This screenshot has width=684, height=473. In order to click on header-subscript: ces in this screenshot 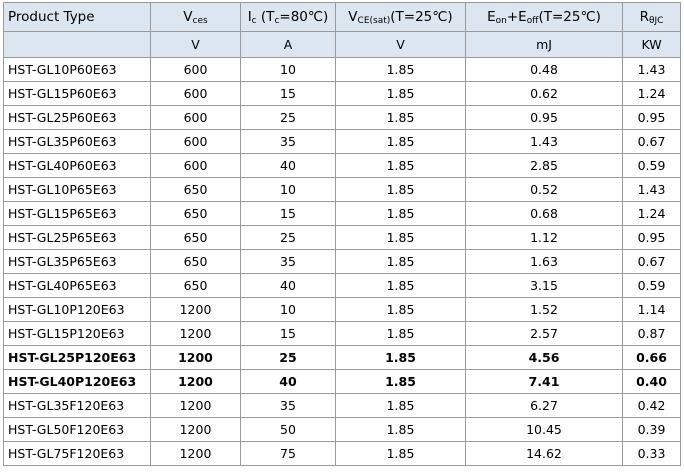, I will do `click(200, 20)`.